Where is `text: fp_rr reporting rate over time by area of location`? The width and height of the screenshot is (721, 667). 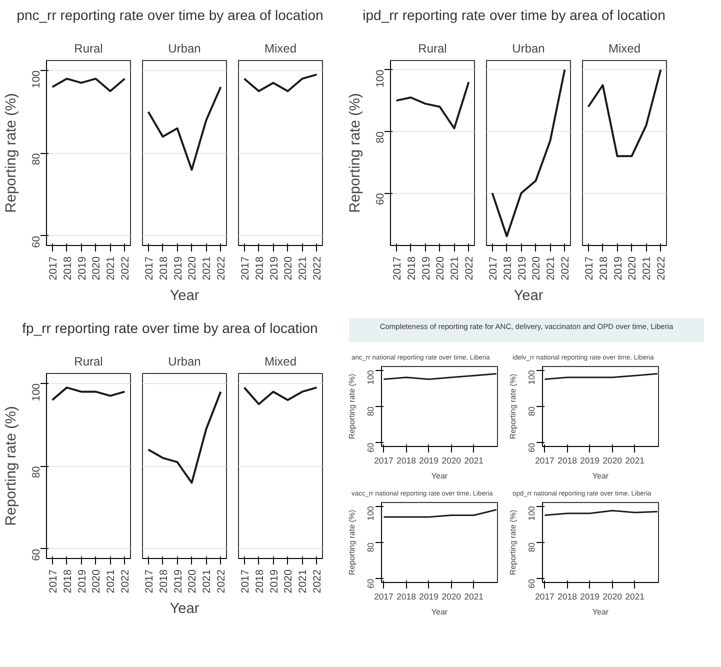 text: fp_rr reporting rate over time by area of location is located at coordinates (170, 328).